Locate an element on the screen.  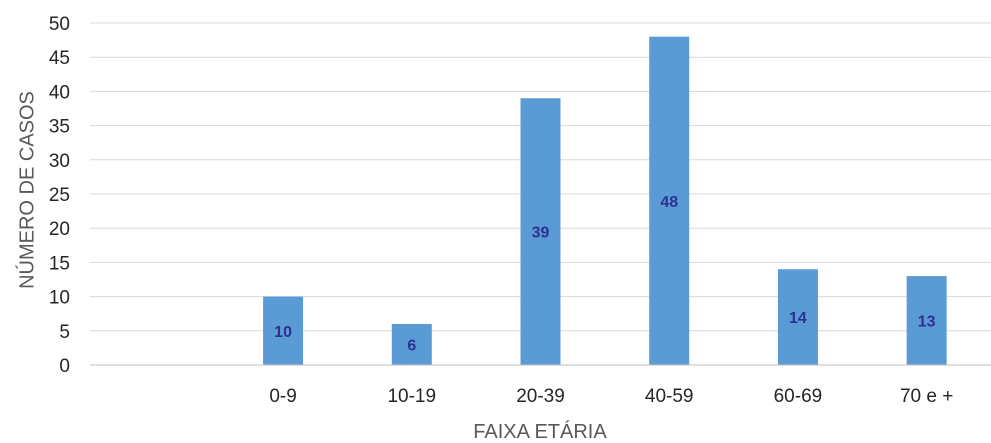
data-label: 48 is located at coordinates (669, 202).